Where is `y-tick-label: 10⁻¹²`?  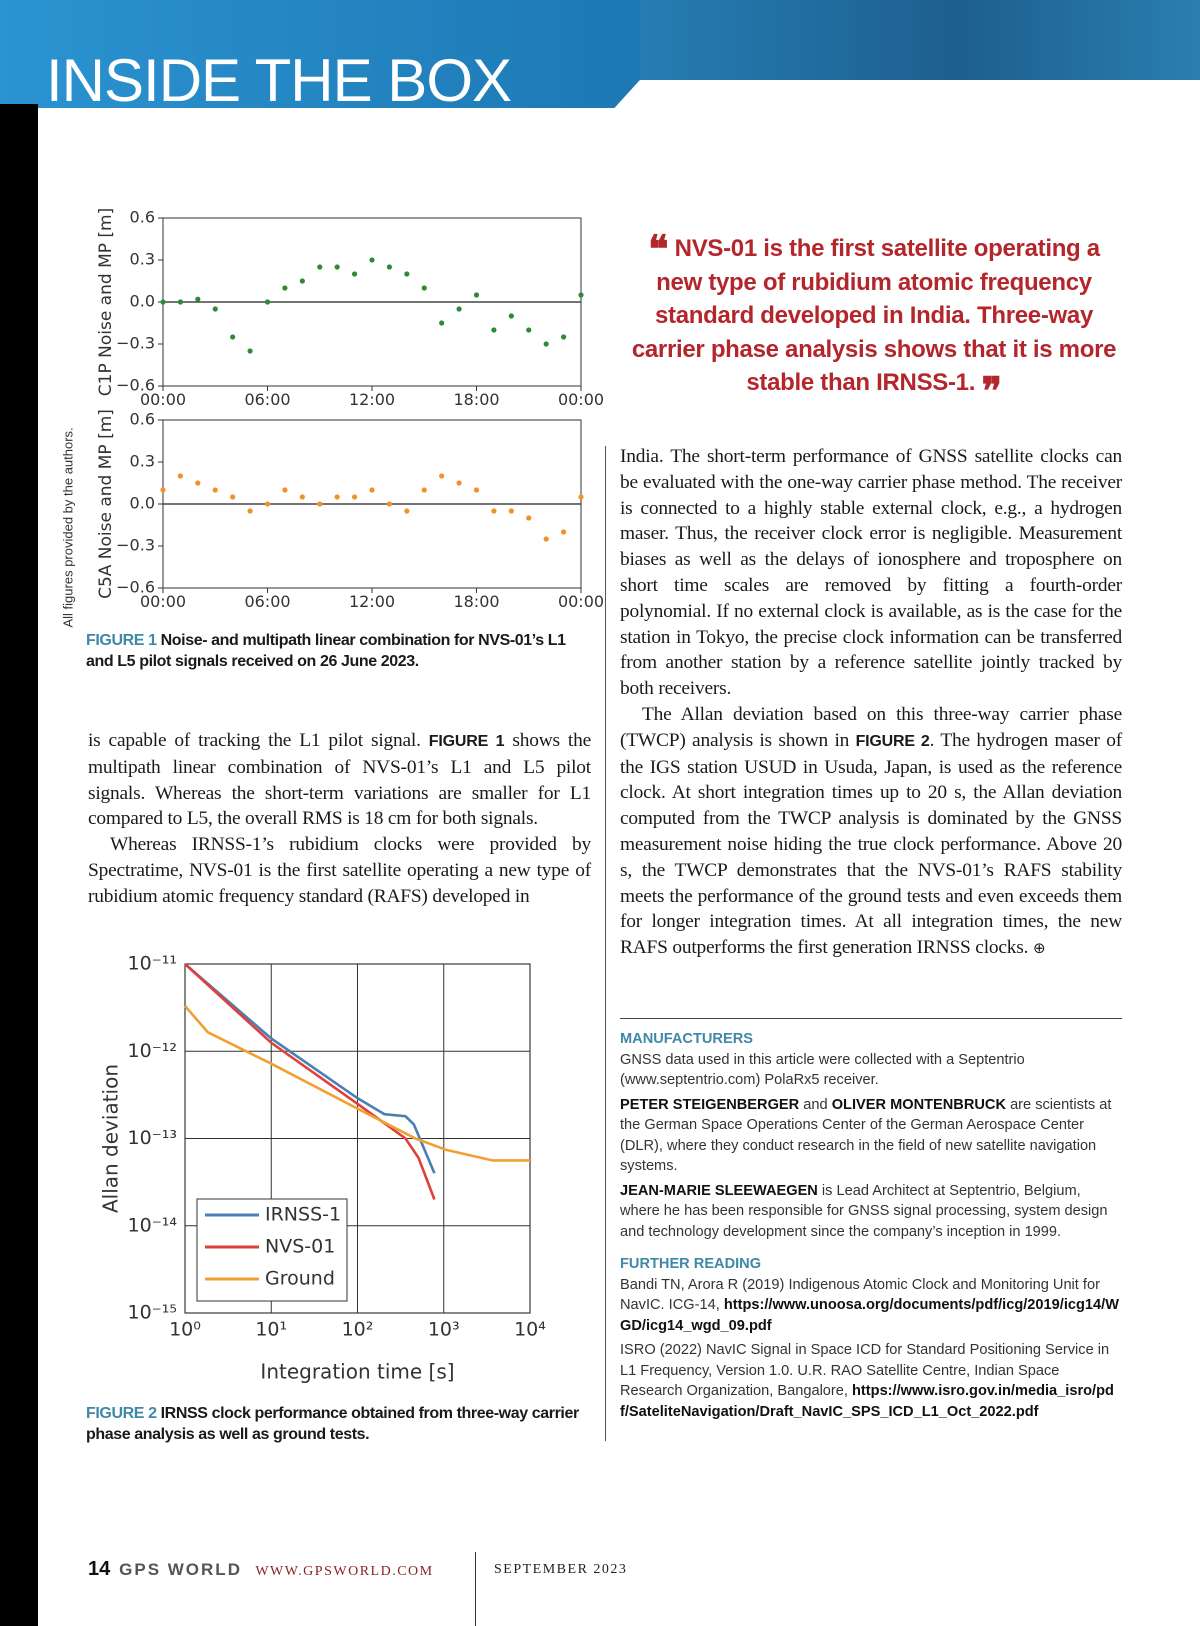
y-tick-label: 10⁻¹² is located at coordinates (152, 1051).